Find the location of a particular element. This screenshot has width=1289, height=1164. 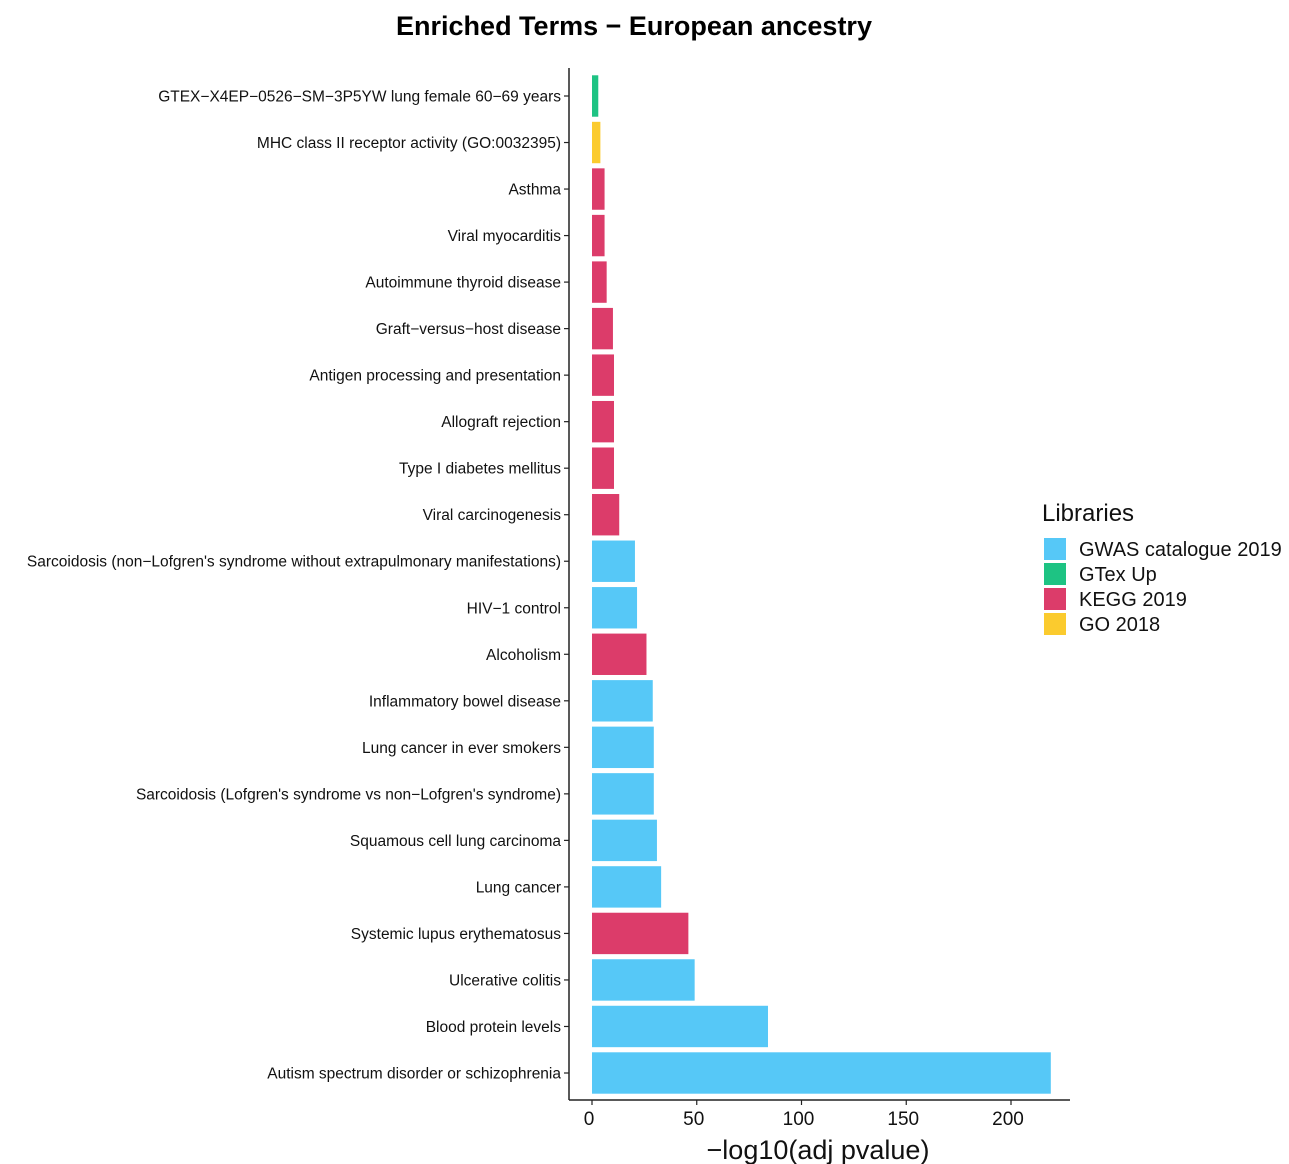

x-tick-label: 0 is located at coordinates (589, 1119).